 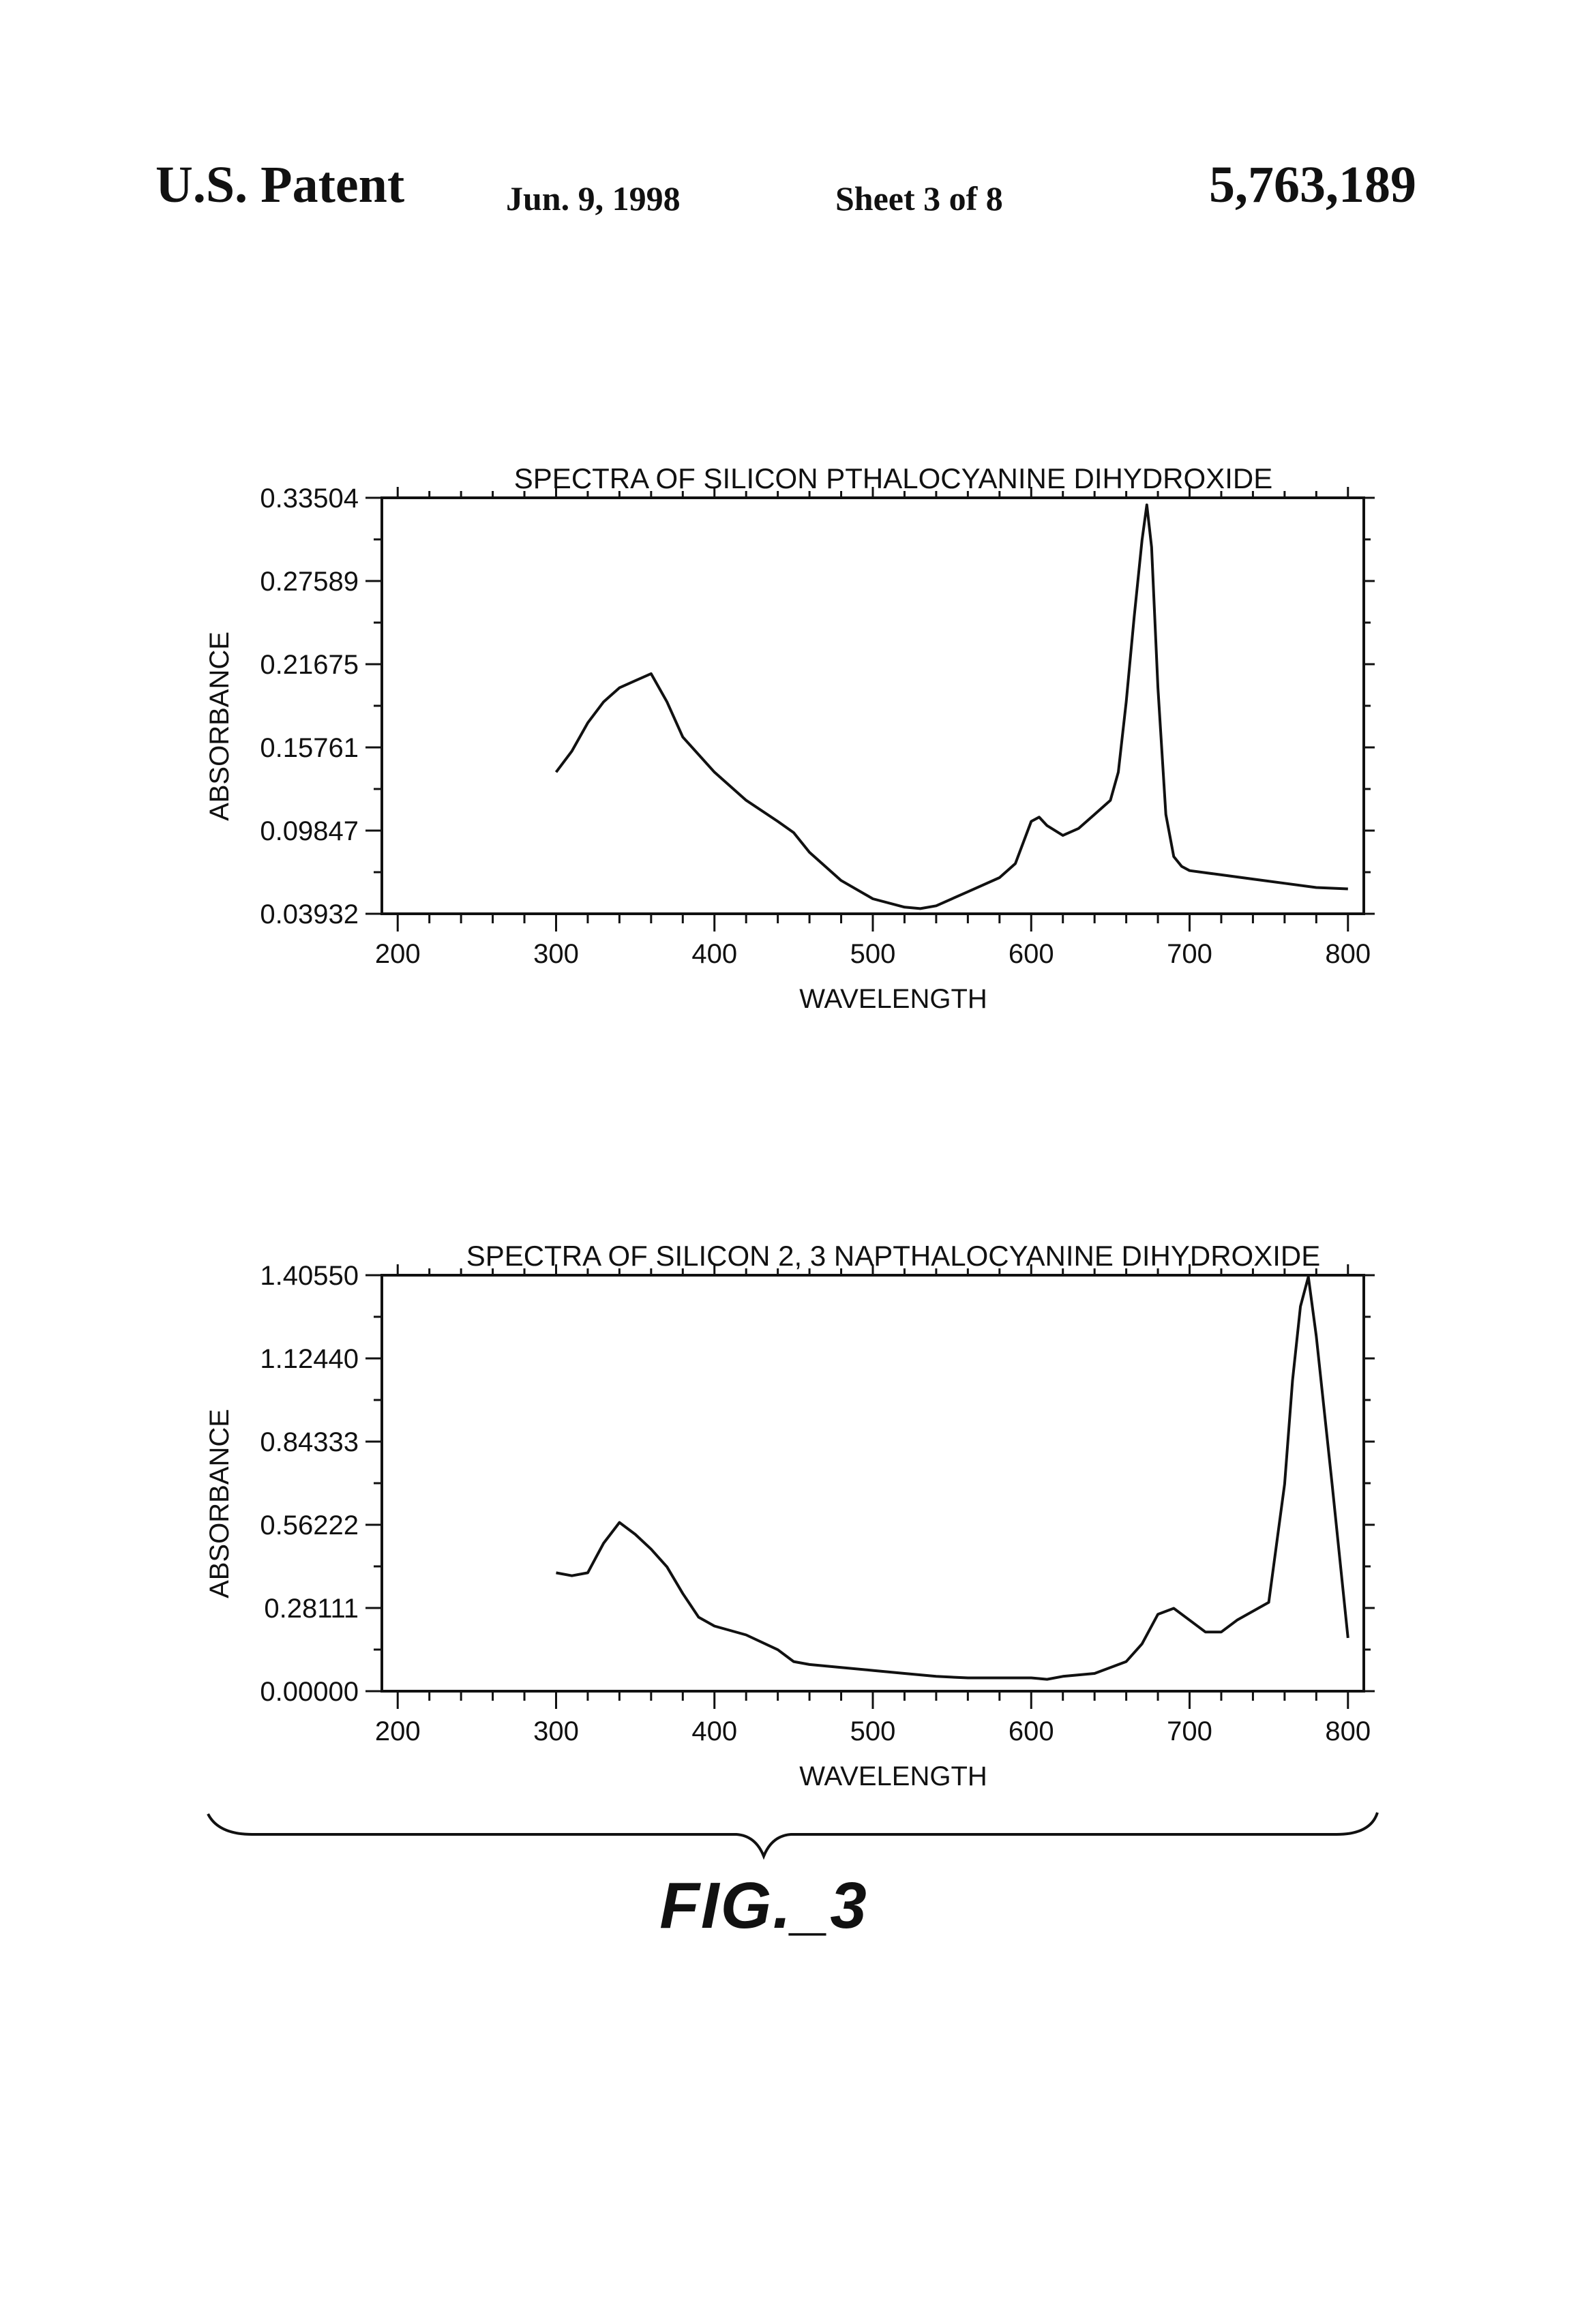 What do you see at coordinates (279, 185) in the screenshot?
I see `patent-label: U.S. Patent` at bounding box center [279, 185].